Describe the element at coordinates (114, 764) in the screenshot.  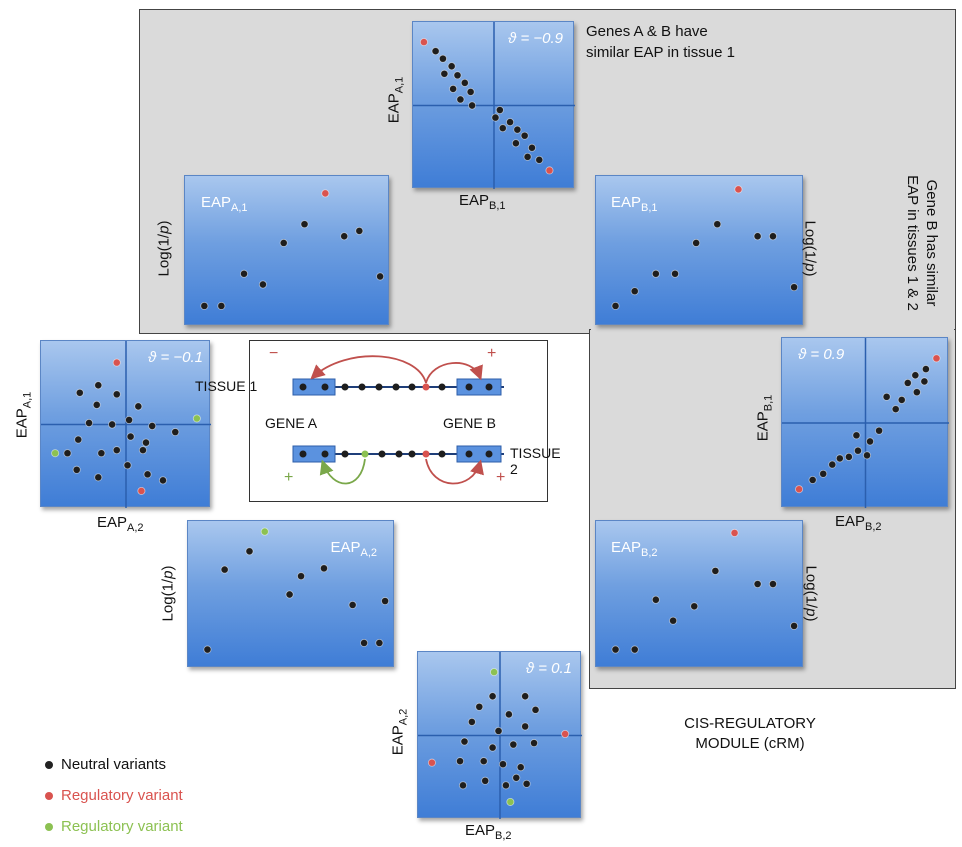
I see `legend-neutral-label: Neutral variants` at that location.